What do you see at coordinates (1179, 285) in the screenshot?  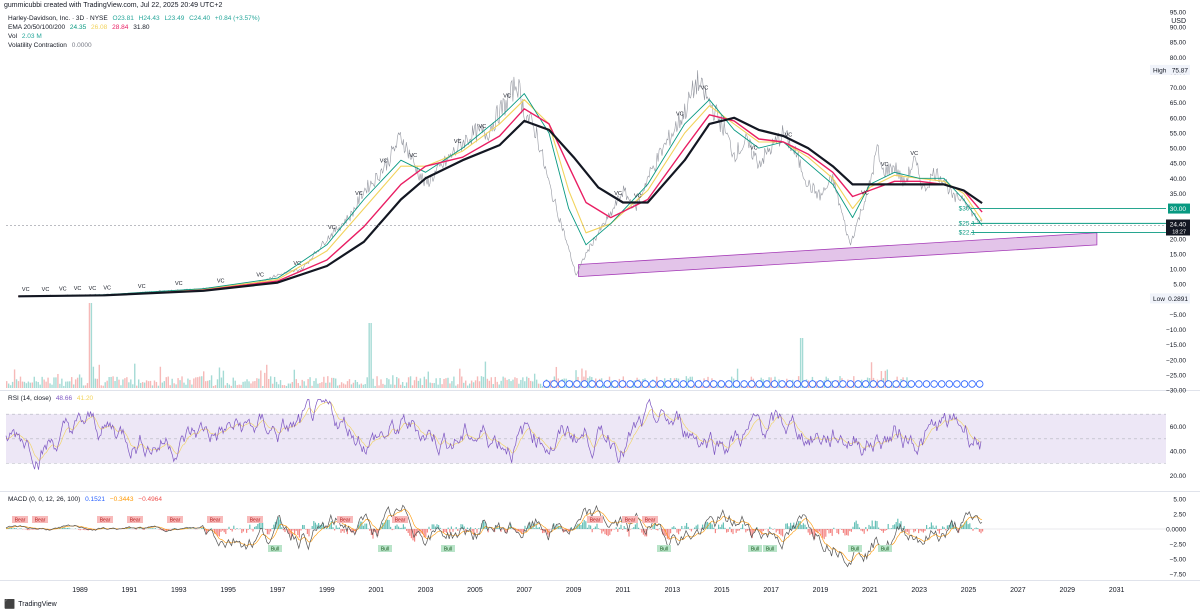 I see `y-tick-label: 5.00` at bounding box center [1179, 285].